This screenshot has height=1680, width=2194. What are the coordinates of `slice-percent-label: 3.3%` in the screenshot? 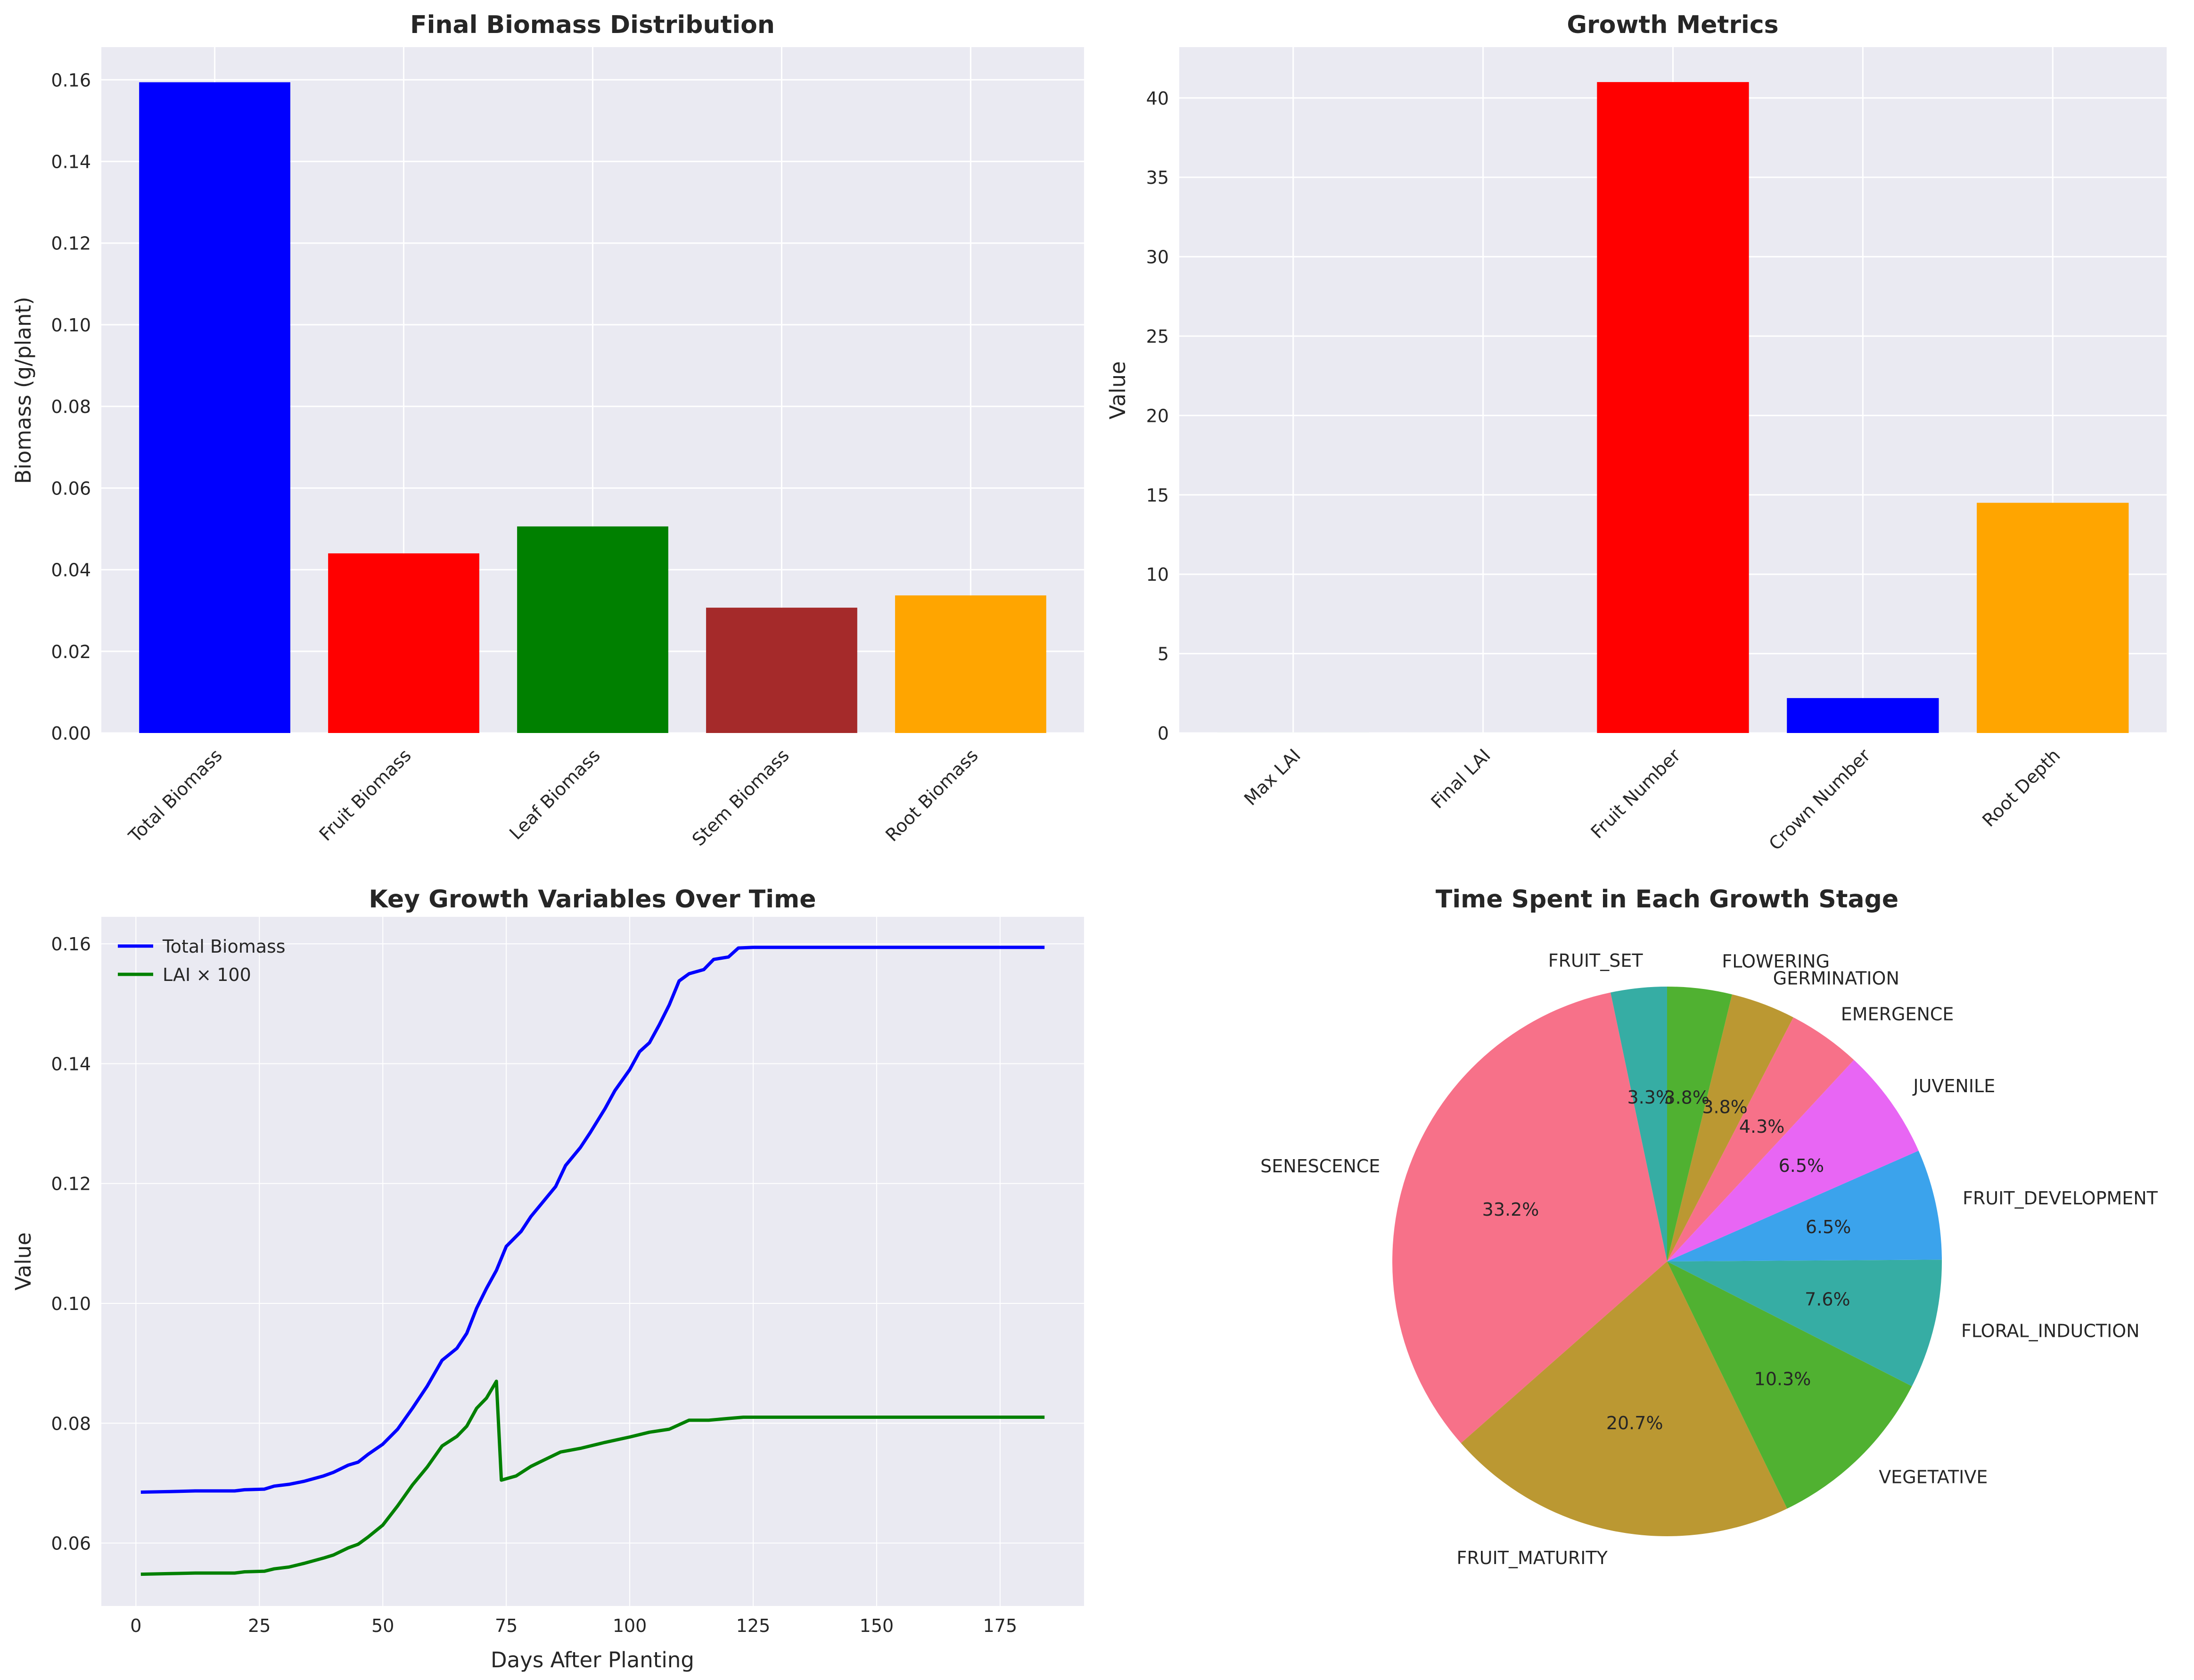 It's located at (1650, 1098).